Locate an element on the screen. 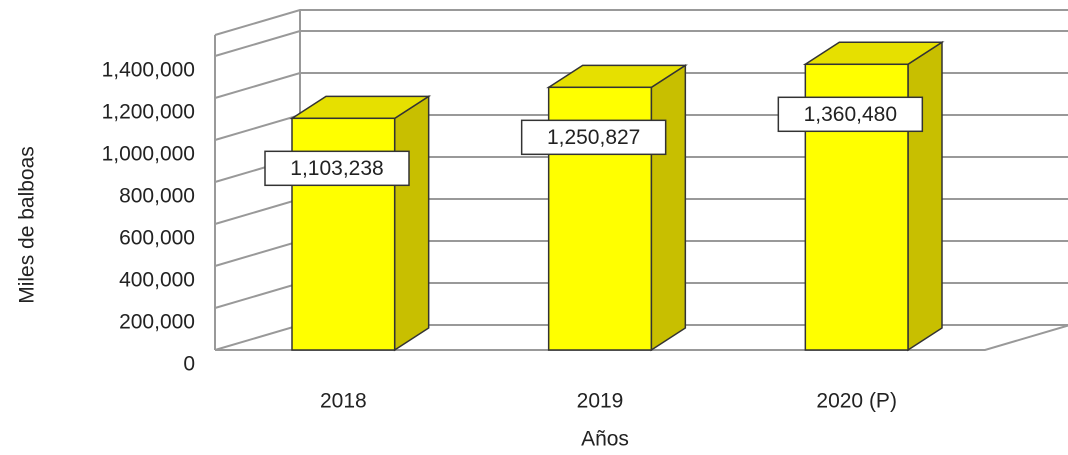  data-label: 1,103,238 is located at coordinates (336, 168).